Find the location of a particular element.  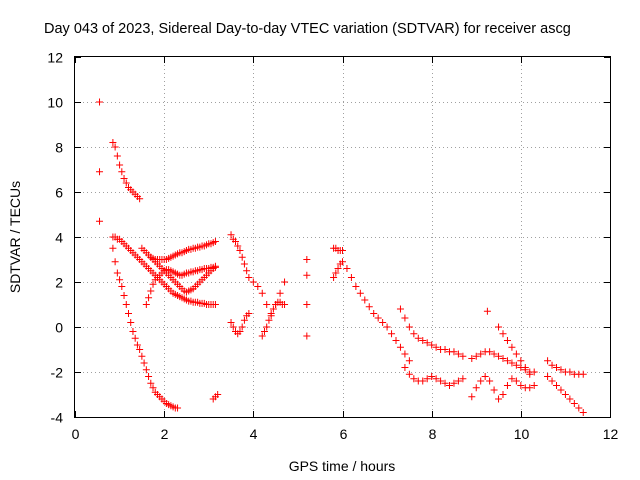

series-track-i is located at coordinates (240, 256).